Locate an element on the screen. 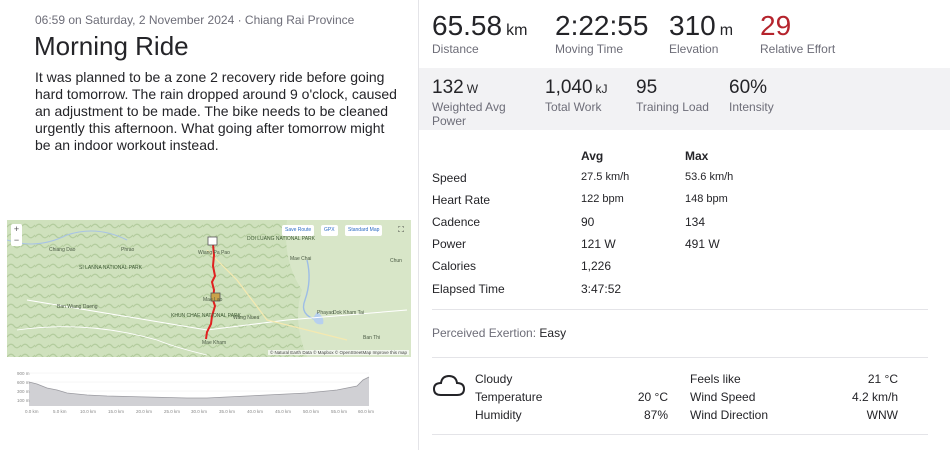  stat-value: 132 is located at coordinates (448, 87).